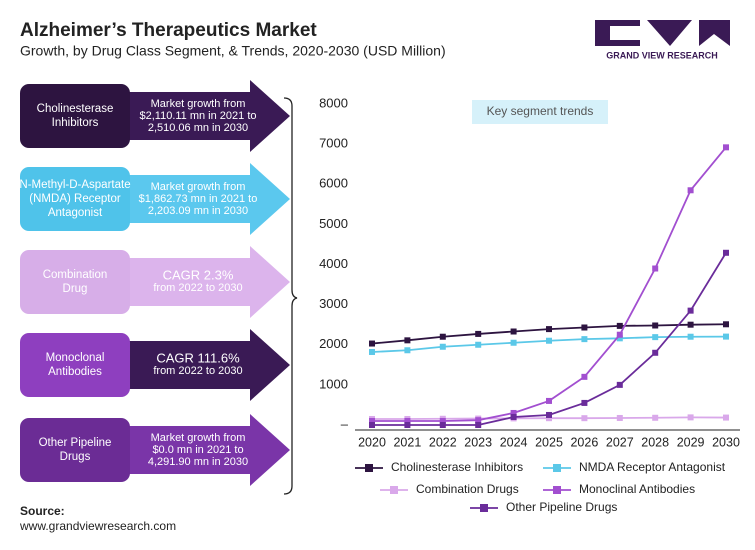 Image resolution: width=755 pixels, height=550 pixels. Describe the element at coordinates (197, 116) in the screenshot. I see `panel-text: $2,110.11 mn in 2021 to` at that location.